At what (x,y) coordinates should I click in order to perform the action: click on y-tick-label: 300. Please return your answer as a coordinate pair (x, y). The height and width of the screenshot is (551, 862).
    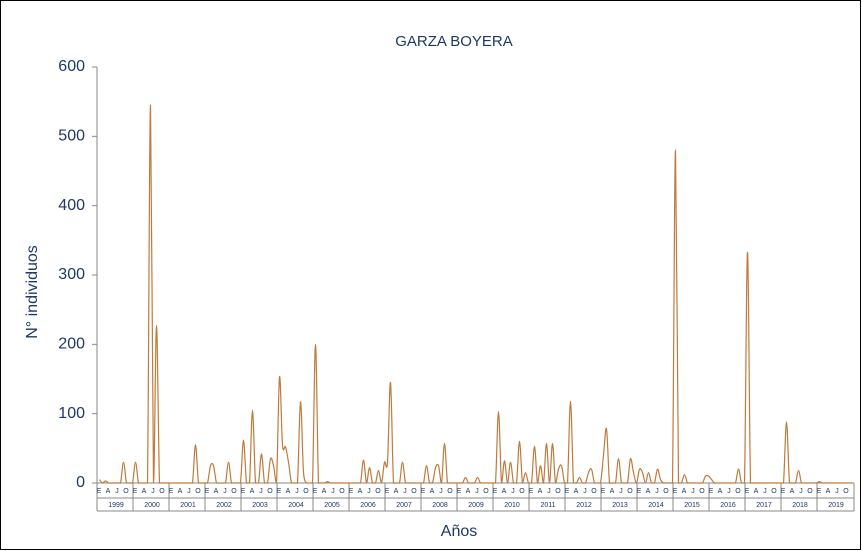
    Looking at the image, I should click on (71, 274).